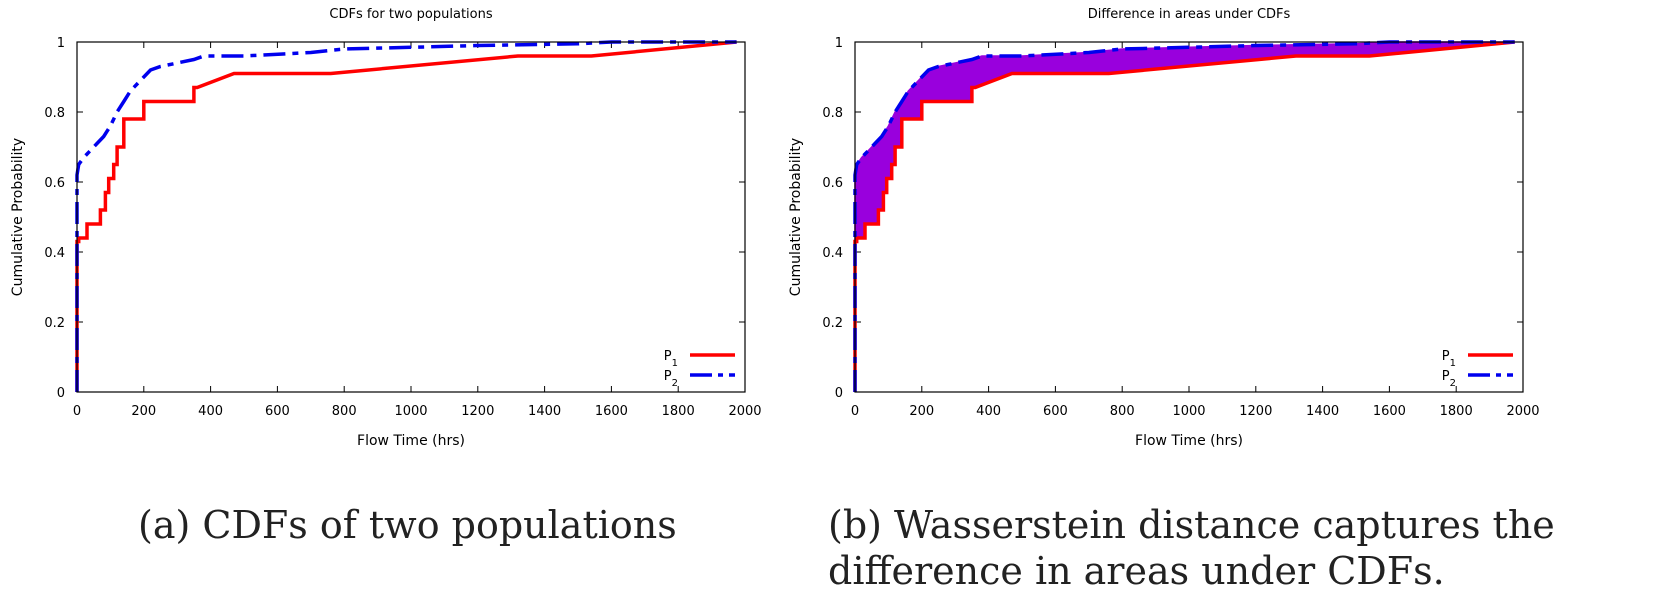  What do you see at coordinates (1189, 14) in the screenshot?
I see `chart-title: Difference in areas under CDFs` at bounding box center [1189, 14].